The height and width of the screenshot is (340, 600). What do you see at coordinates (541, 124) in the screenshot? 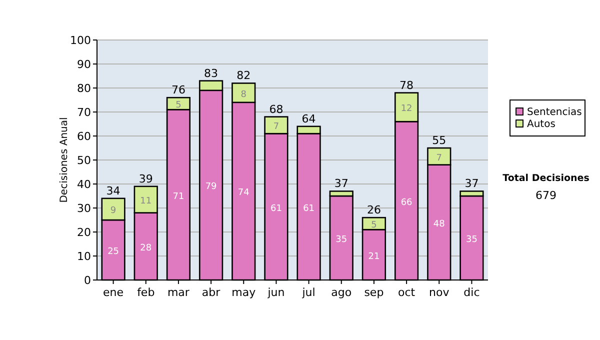
I see `legend-label: Autos` at bounding box center [541, 124].